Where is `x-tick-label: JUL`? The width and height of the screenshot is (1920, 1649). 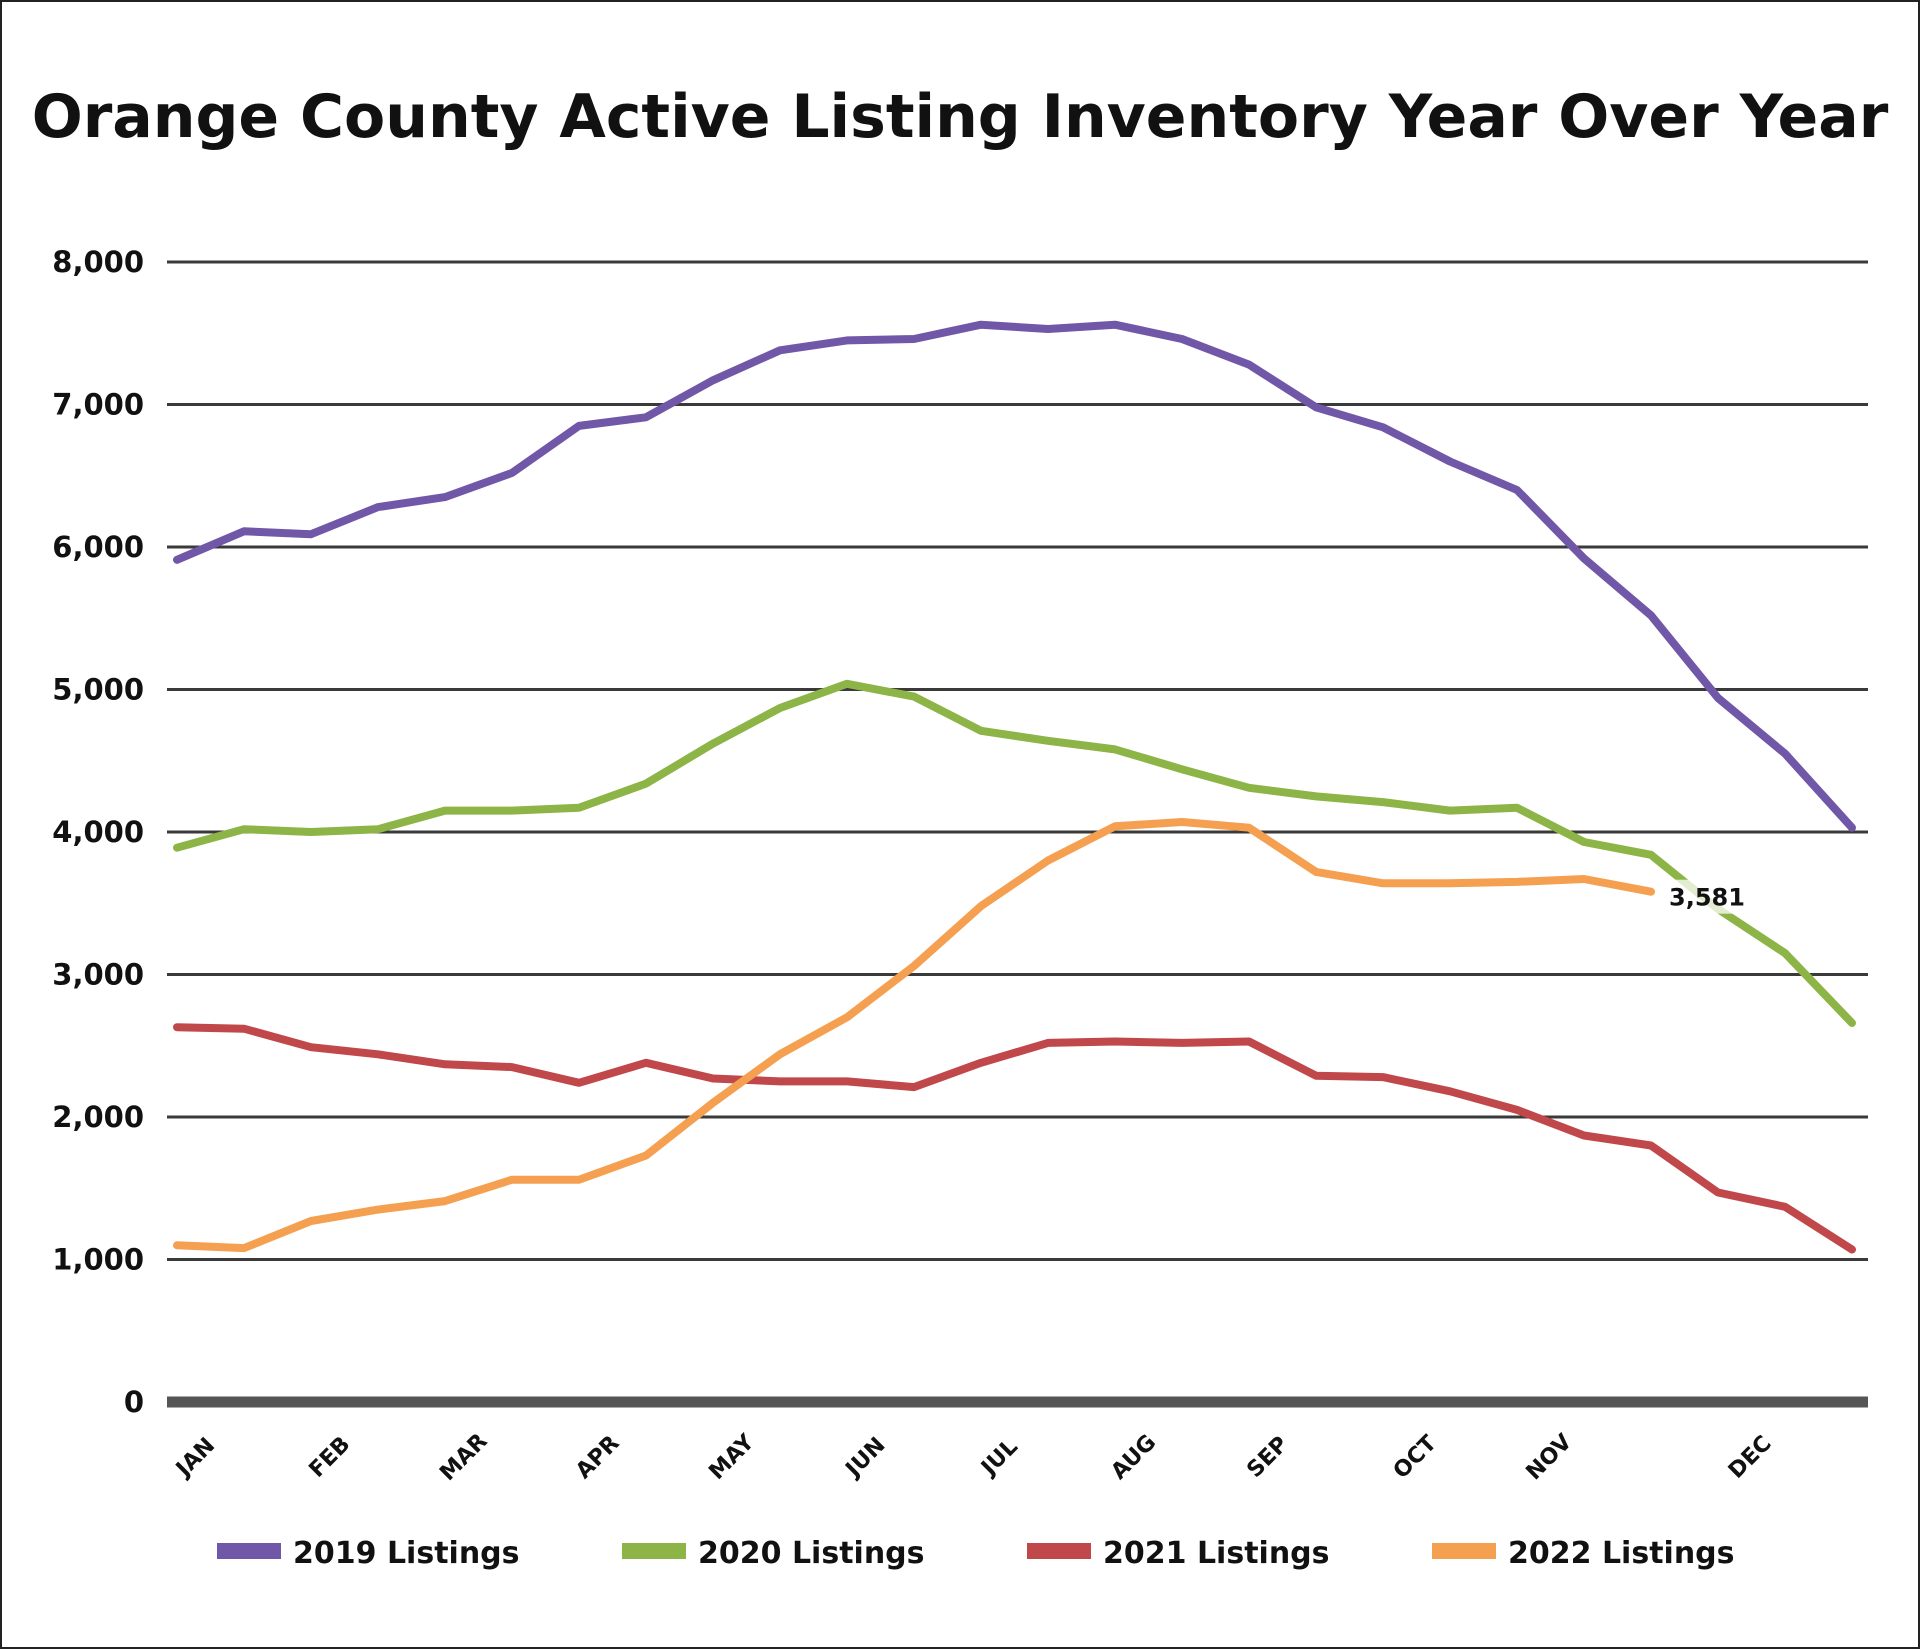 x-tick-label: JUL is located at coordinates (998, 1457).